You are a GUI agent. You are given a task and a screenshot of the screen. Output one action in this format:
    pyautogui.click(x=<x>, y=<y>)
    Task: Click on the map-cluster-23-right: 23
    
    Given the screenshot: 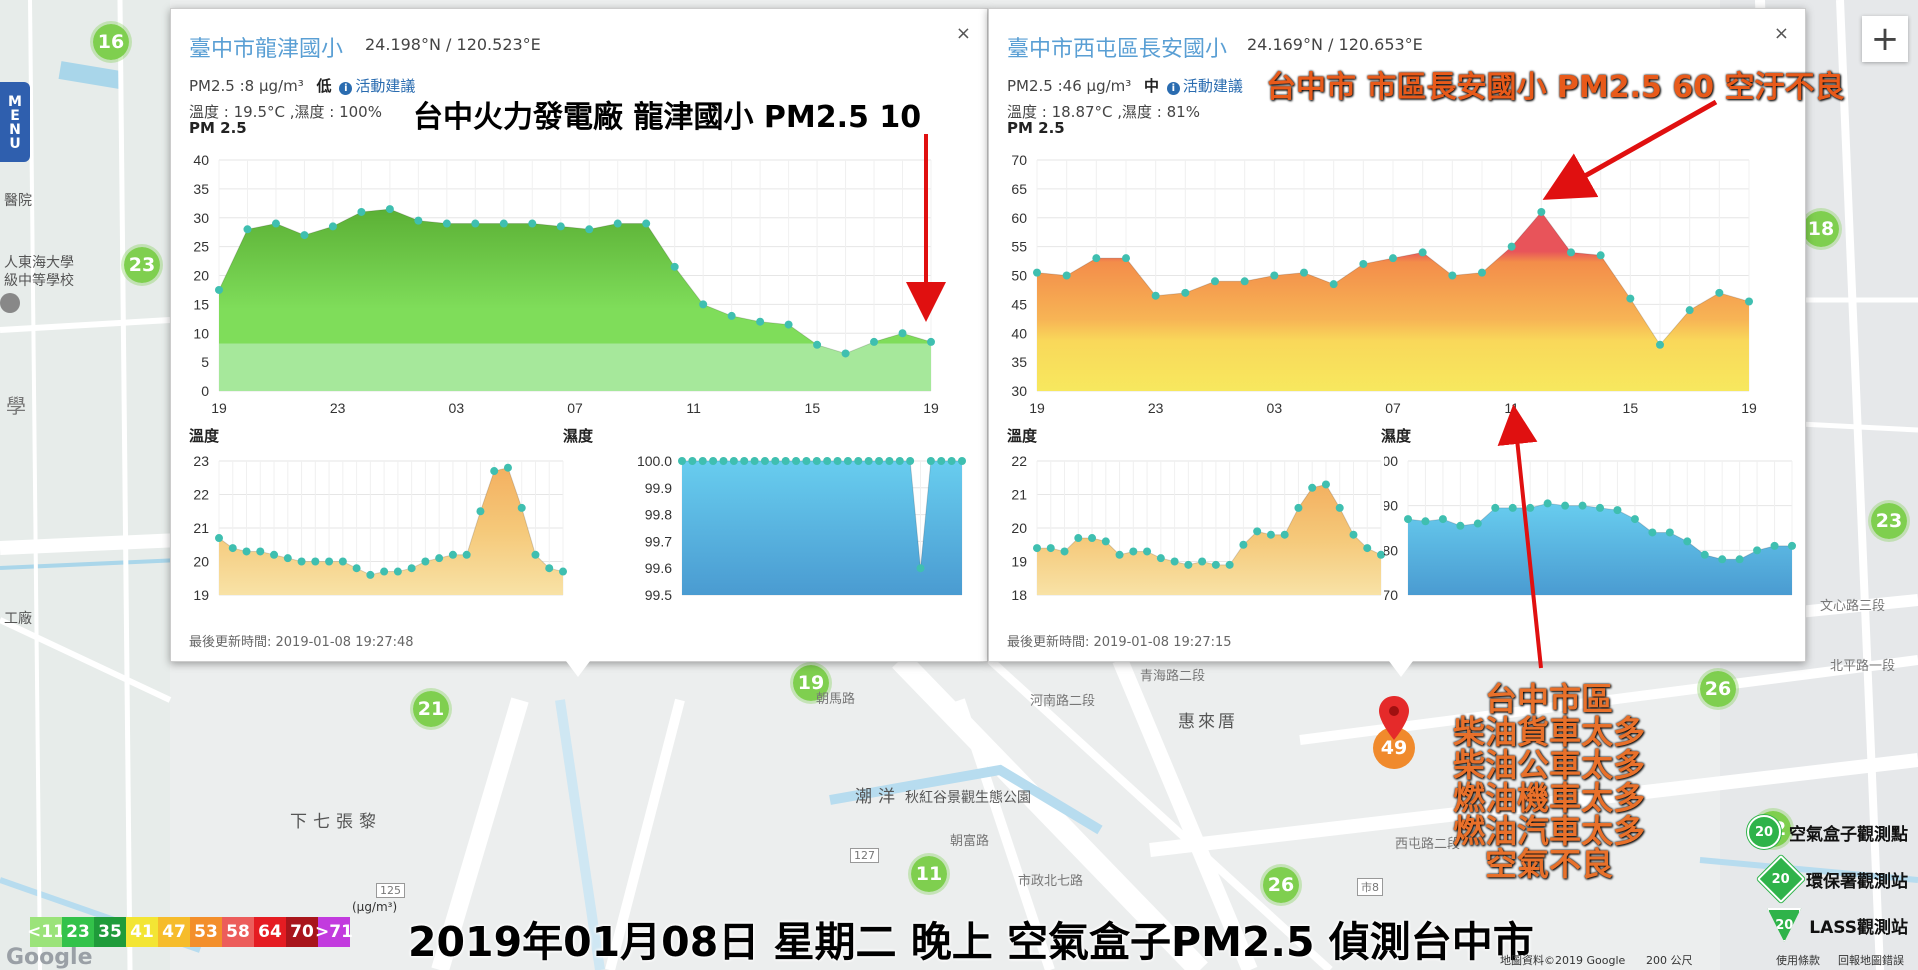 What is the action you would take?
    pyautogui.click(x=1889, y=521)
    